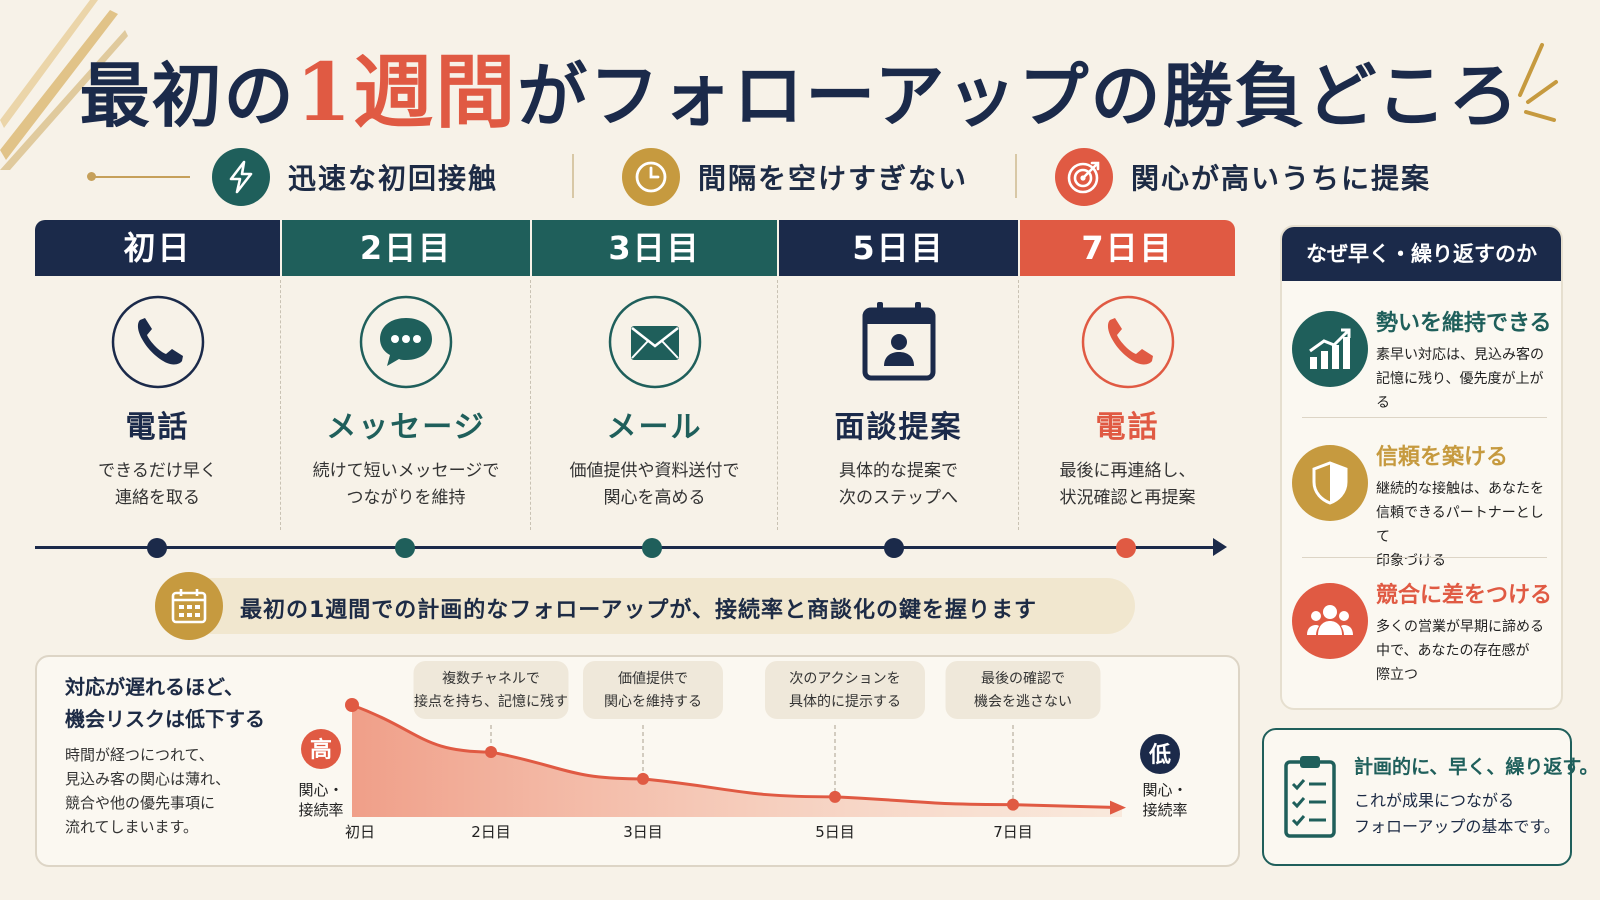  Describe the element at coordinates (638, 610) in the screenshot. I see `banner-text: 最初の1週間での計画的なフォローアップが、接続率と商談化の鍵を握ります` at that location.